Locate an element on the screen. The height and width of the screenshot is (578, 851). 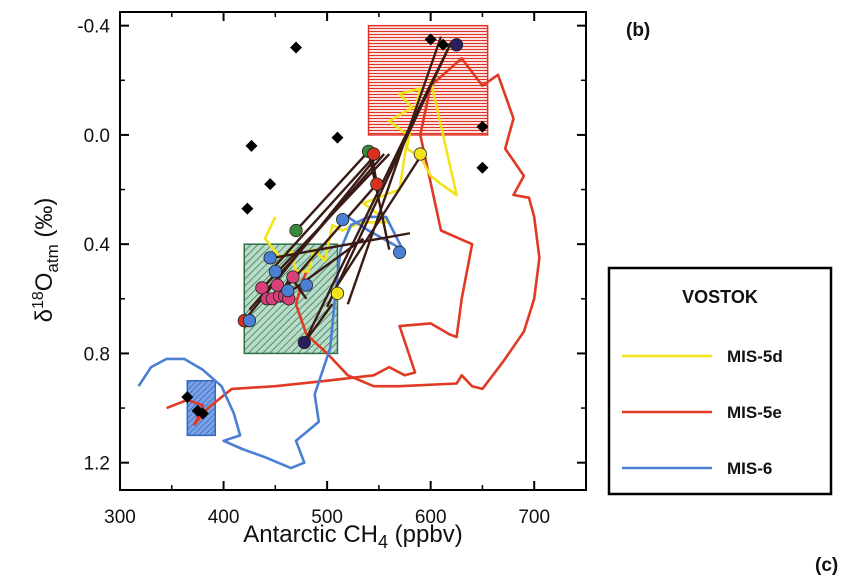
legend-box is located at coordinates (720, 381).